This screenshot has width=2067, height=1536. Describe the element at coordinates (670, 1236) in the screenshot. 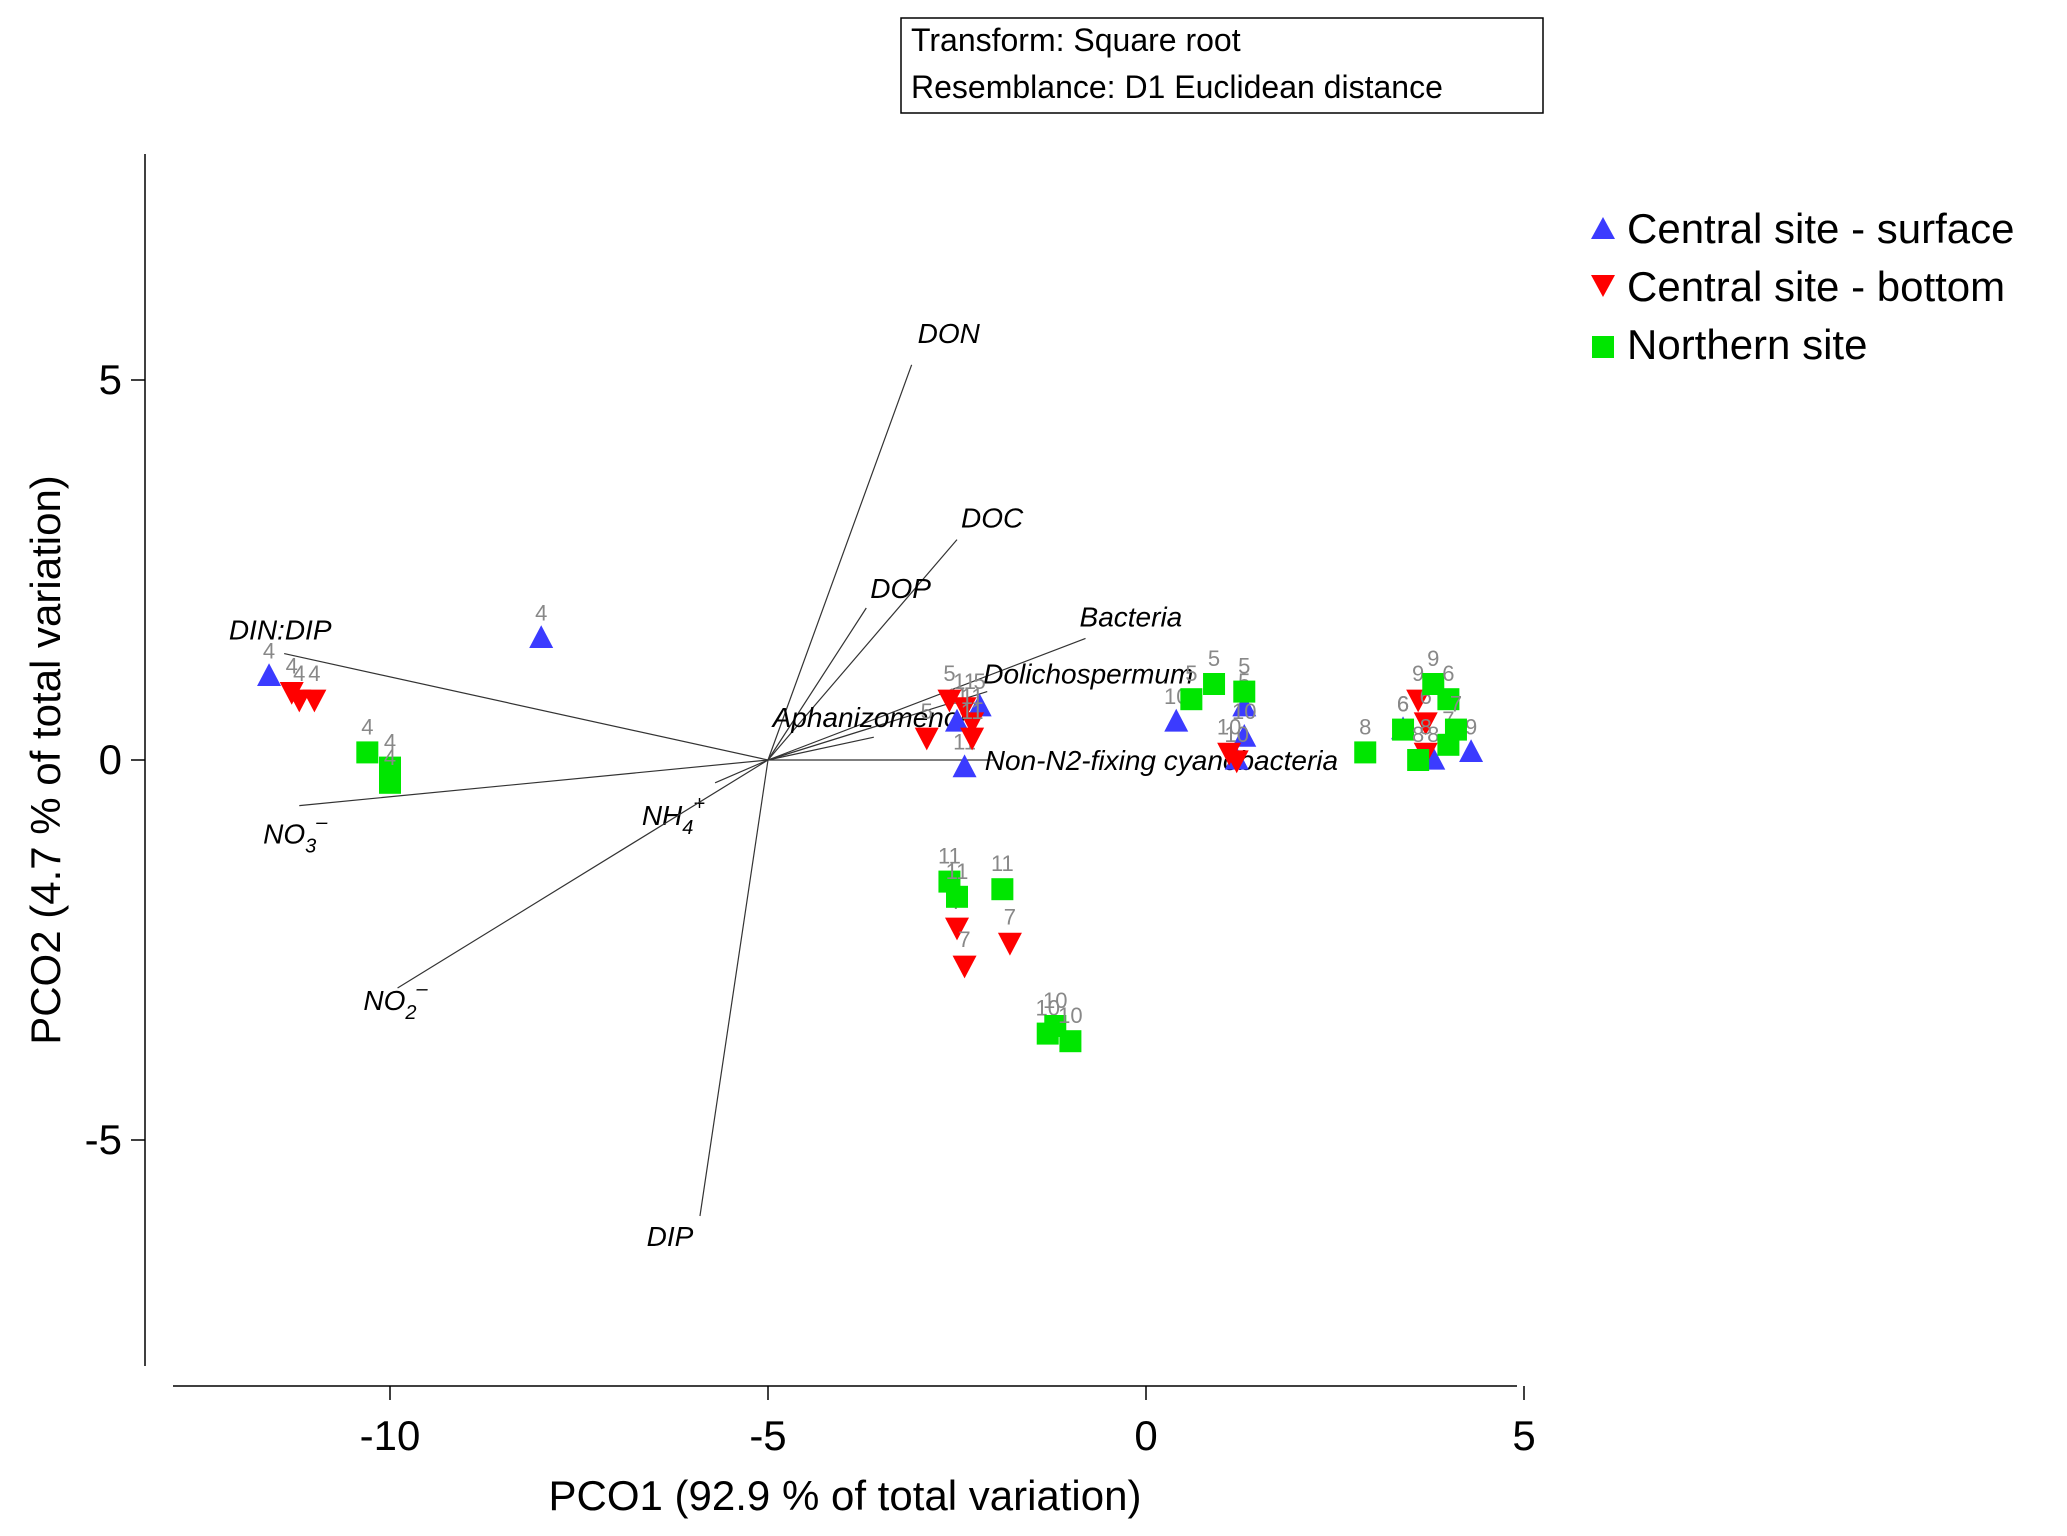

I see `vector-label-dip: DIP` at that location.